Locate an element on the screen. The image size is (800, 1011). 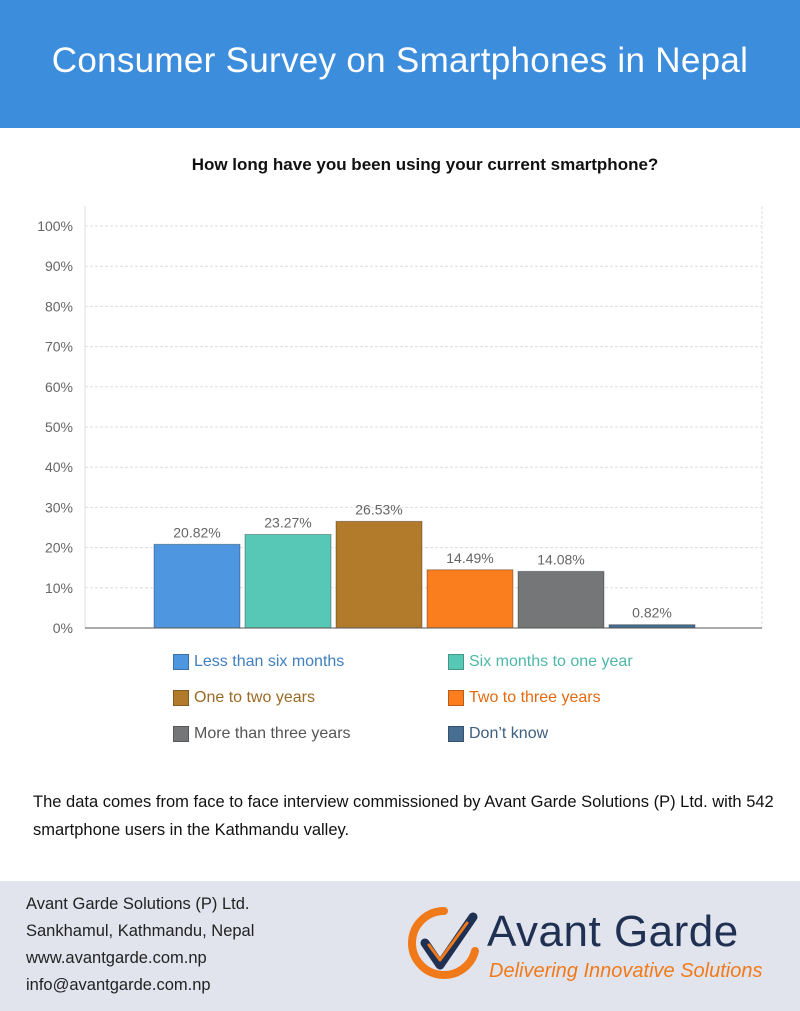
y-tick-label: 90% is located at coordinates (59, 266).